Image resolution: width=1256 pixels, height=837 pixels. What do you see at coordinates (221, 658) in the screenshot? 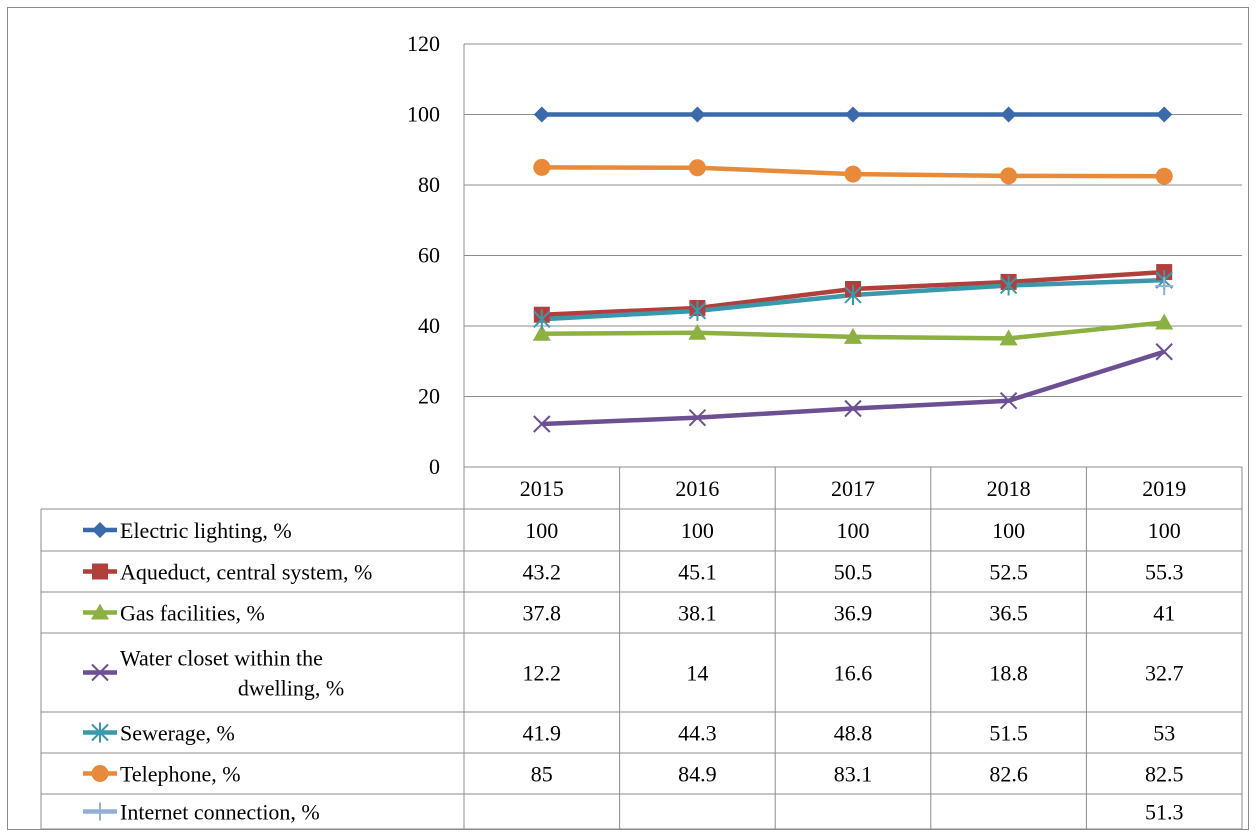
I see `legend-label: Water closet within the` at bounding box center [221, 658].